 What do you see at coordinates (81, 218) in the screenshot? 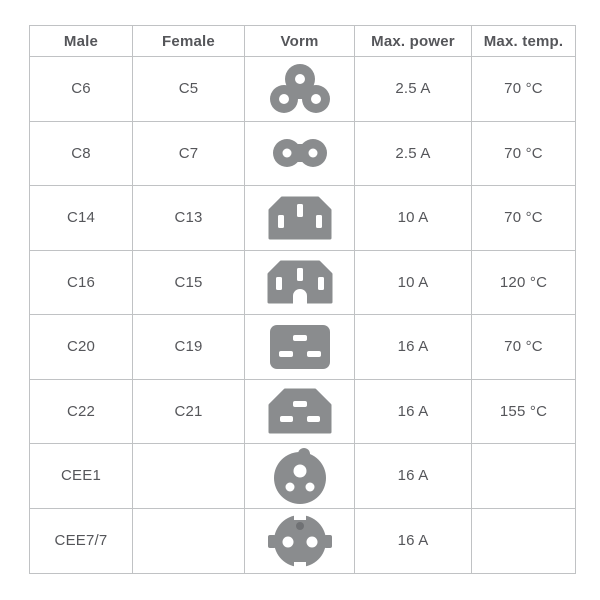
I see `cell-r3-male: C14` at bounding box center [81, 218].